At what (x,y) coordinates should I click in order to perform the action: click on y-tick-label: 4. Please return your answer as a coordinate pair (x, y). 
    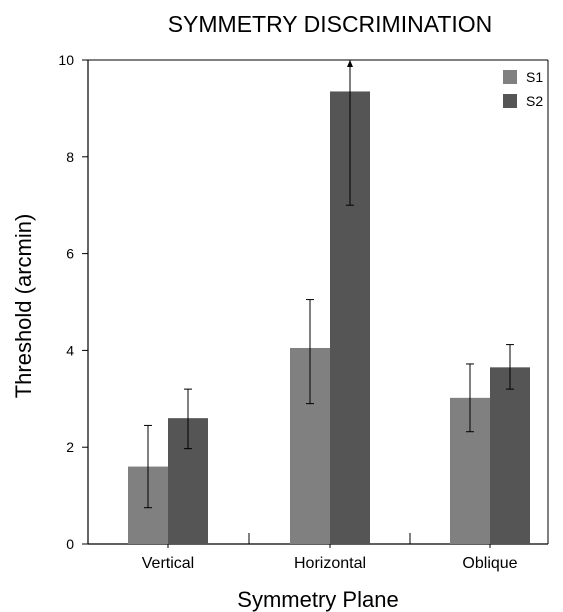
    Looking at the image, I should click on (70, 350).